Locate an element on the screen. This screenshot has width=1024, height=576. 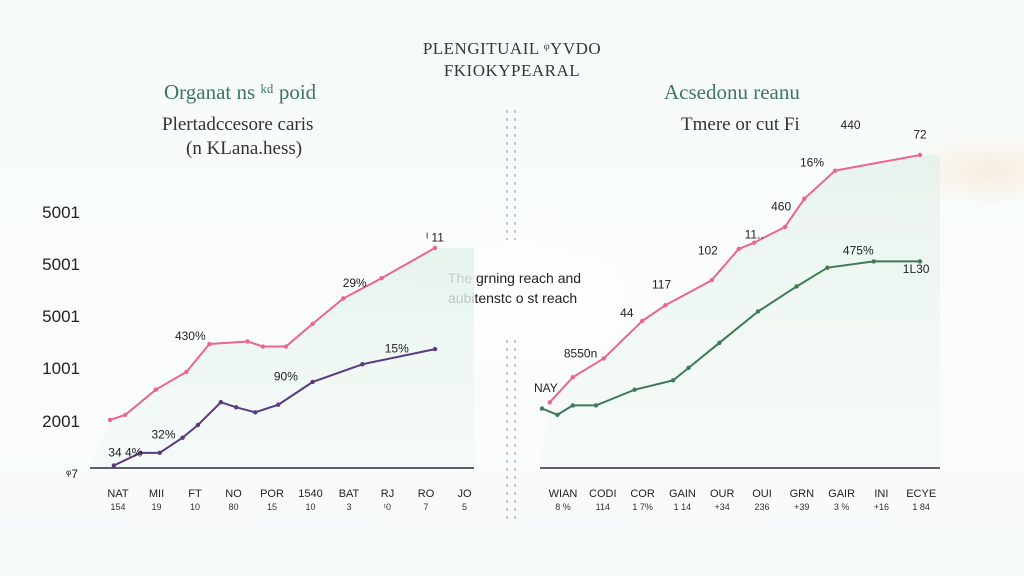
x-tick-sublabel: ᵗ0 is located at coordinates (387, 507).